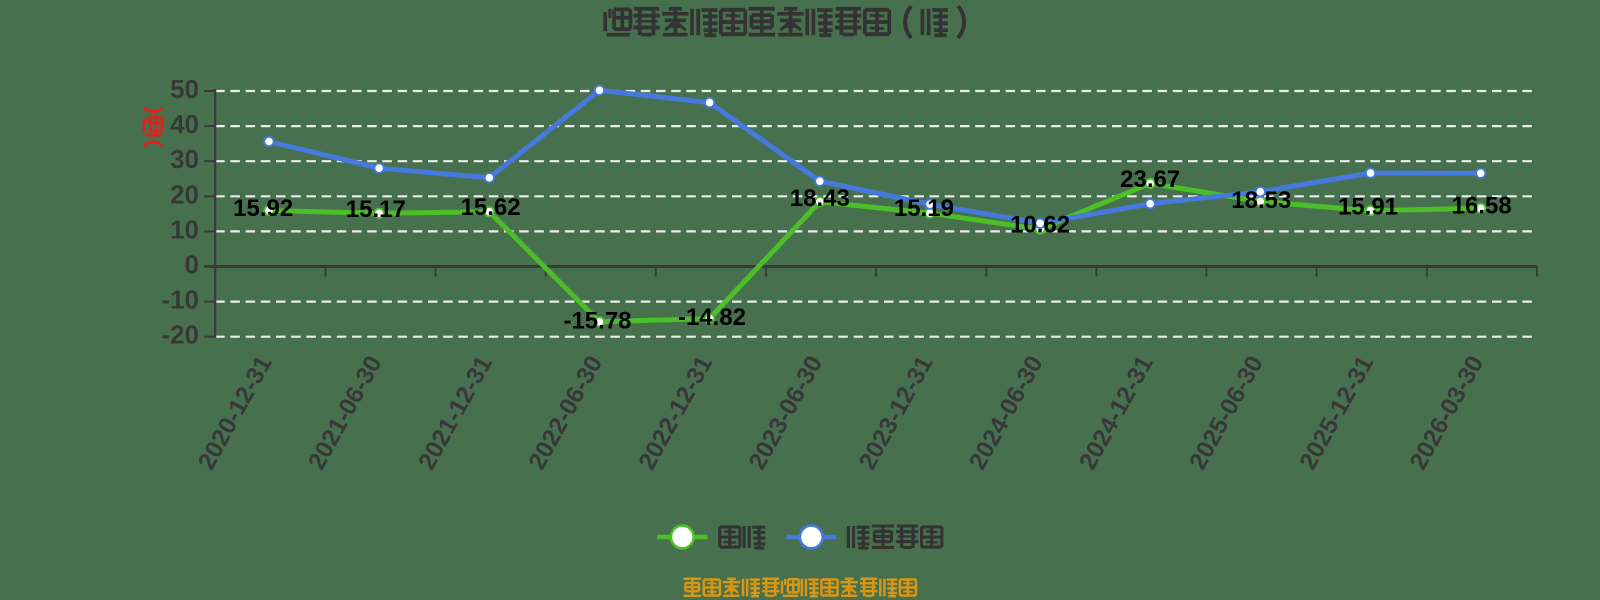 Image resolution: width=1600 pixels, height=600 pixels. What do you see at coordinates (1261, 200) in the screenshot?
I see `svg-text: 18.53` at bounding box center [1261, 200].